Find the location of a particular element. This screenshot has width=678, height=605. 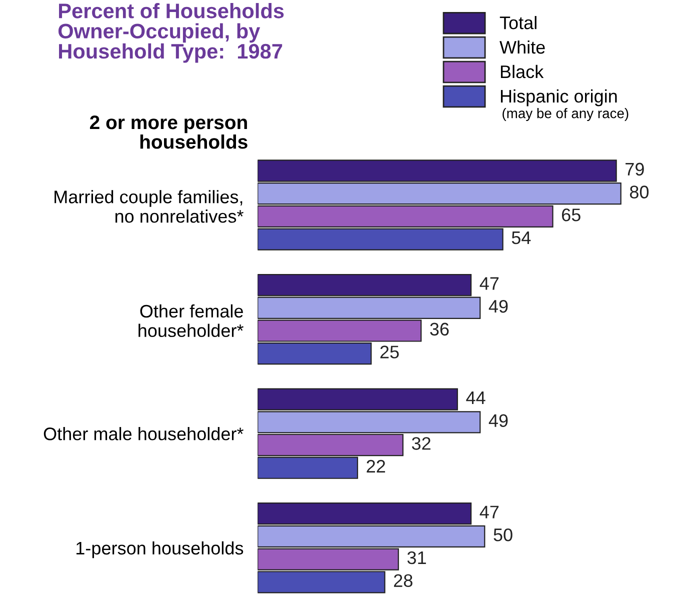

data-label: 80 is located at coordinates (639, 192).